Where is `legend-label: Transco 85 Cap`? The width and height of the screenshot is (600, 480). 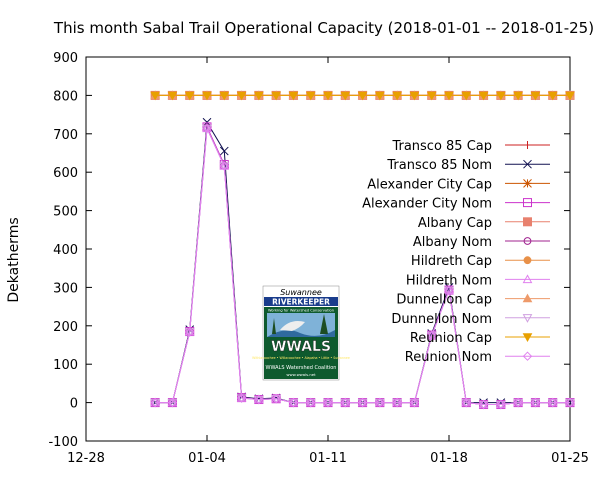
legend-label: Transco 85 Cap is located at coordinates (441, 146).